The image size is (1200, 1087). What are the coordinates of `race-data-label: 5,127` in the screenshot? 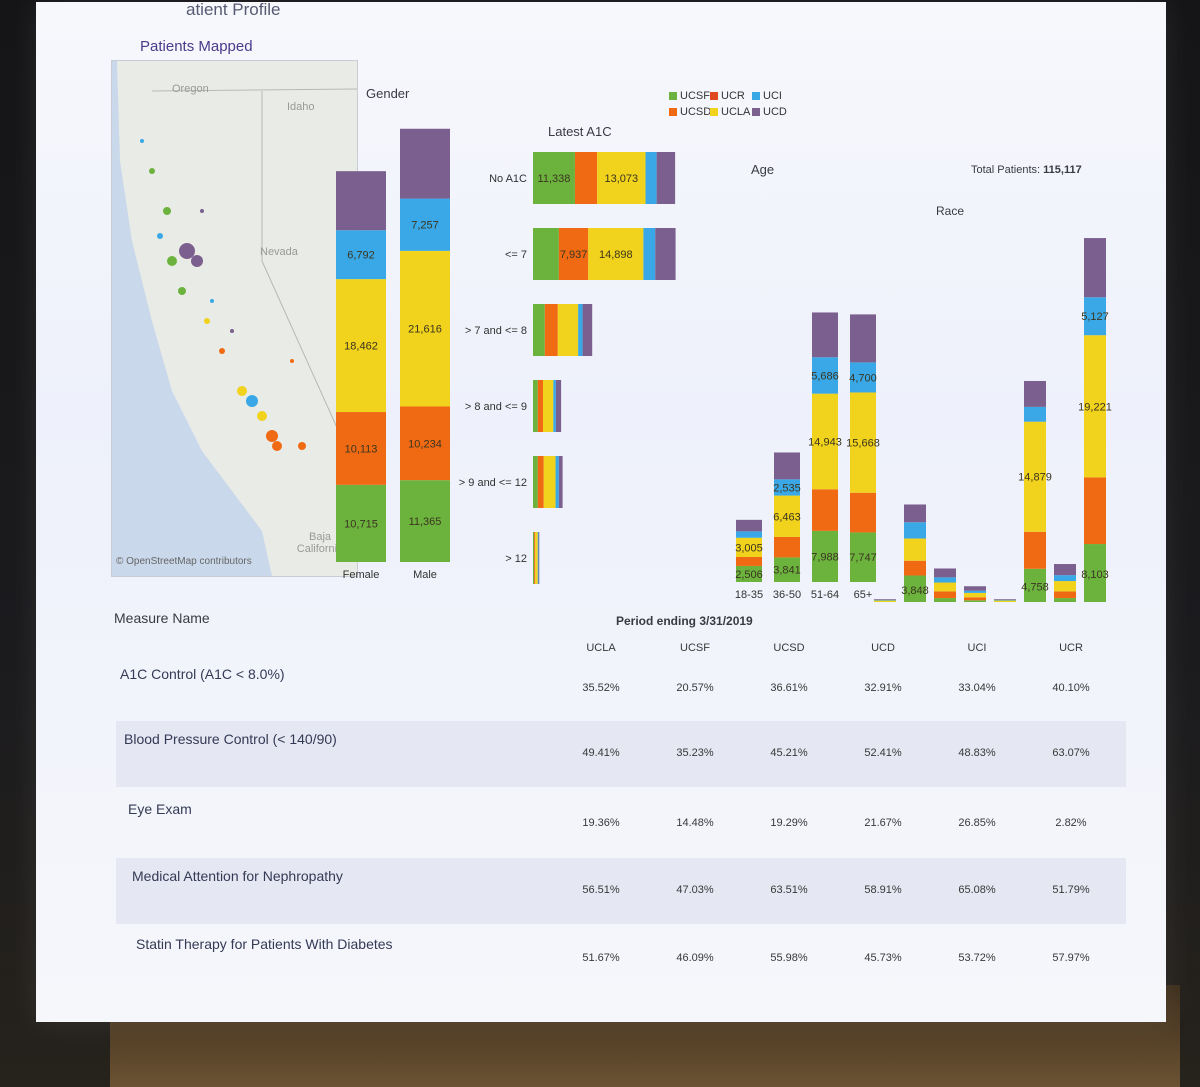 It's located at (1095, 317).